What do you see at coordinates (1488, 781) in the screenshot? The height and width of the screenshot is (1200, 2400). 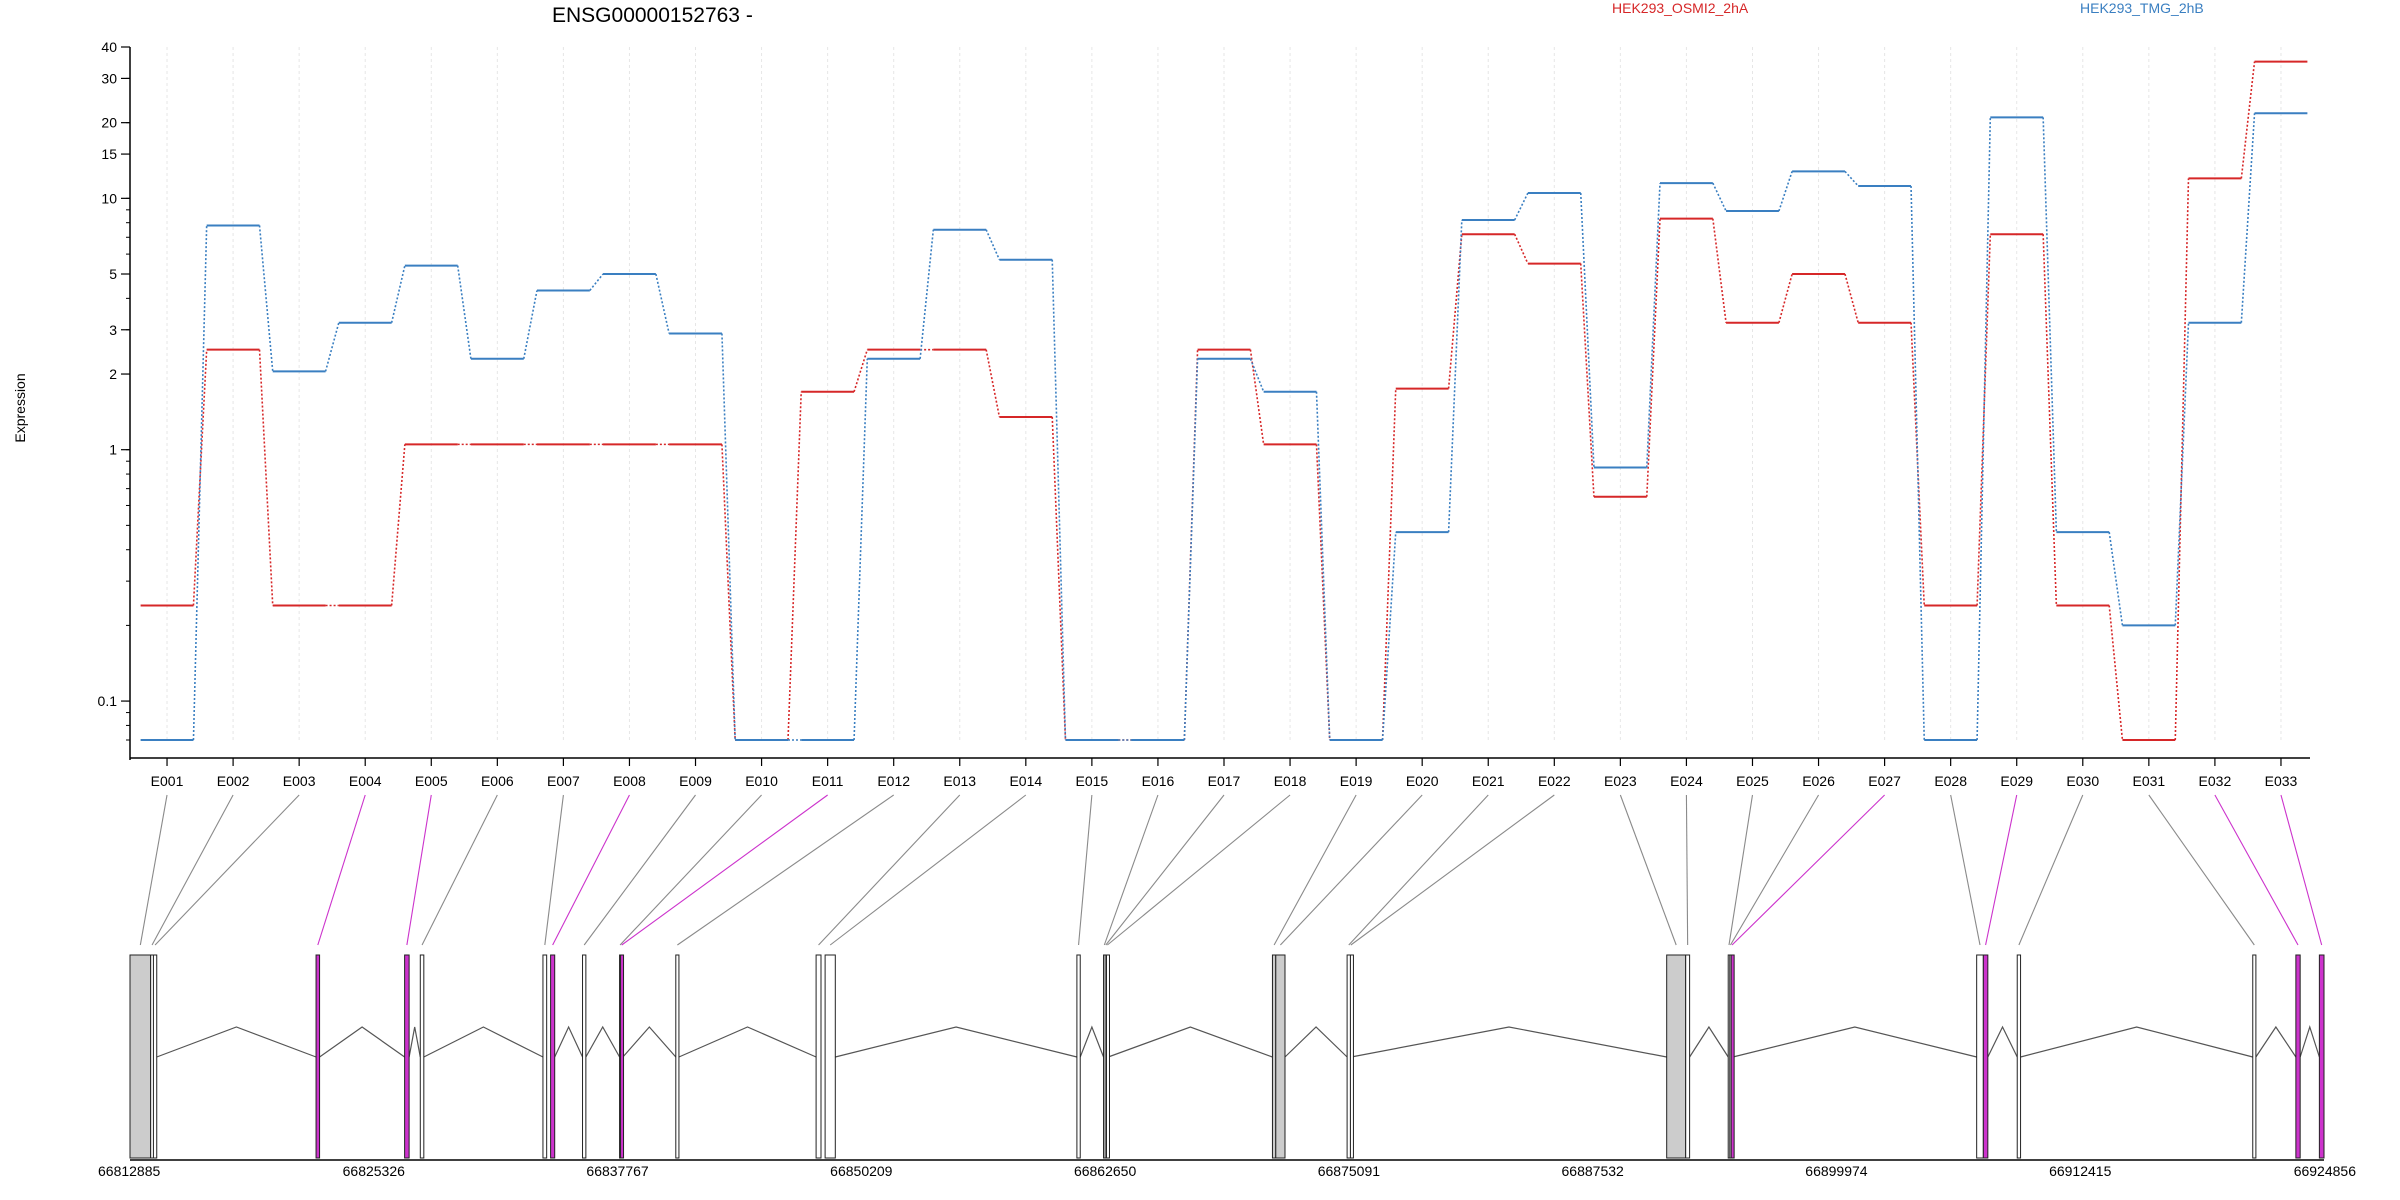 I see `x-tick-label-e021: E021` at bounding box center [1488, 781].